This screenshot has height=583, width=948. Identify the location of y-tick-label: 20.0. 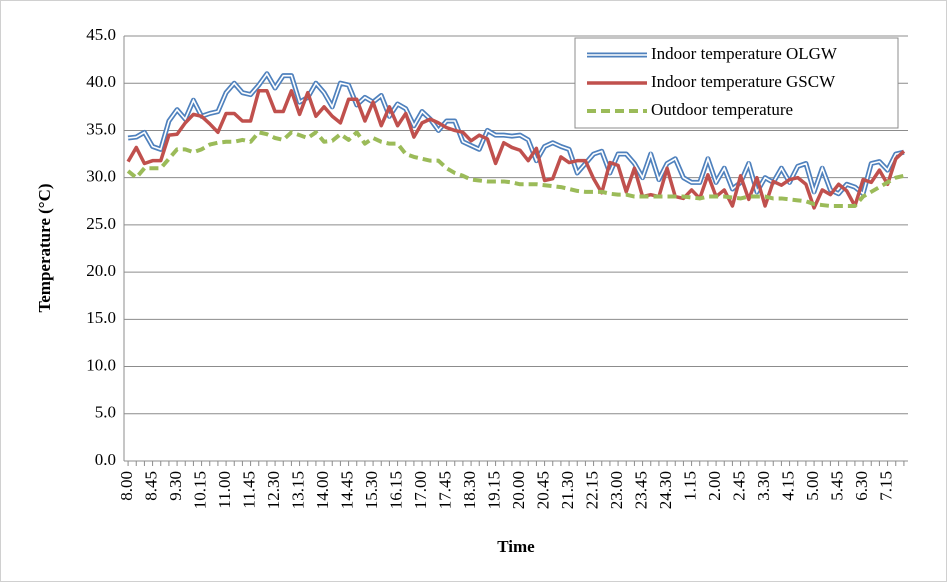
(101, 270).